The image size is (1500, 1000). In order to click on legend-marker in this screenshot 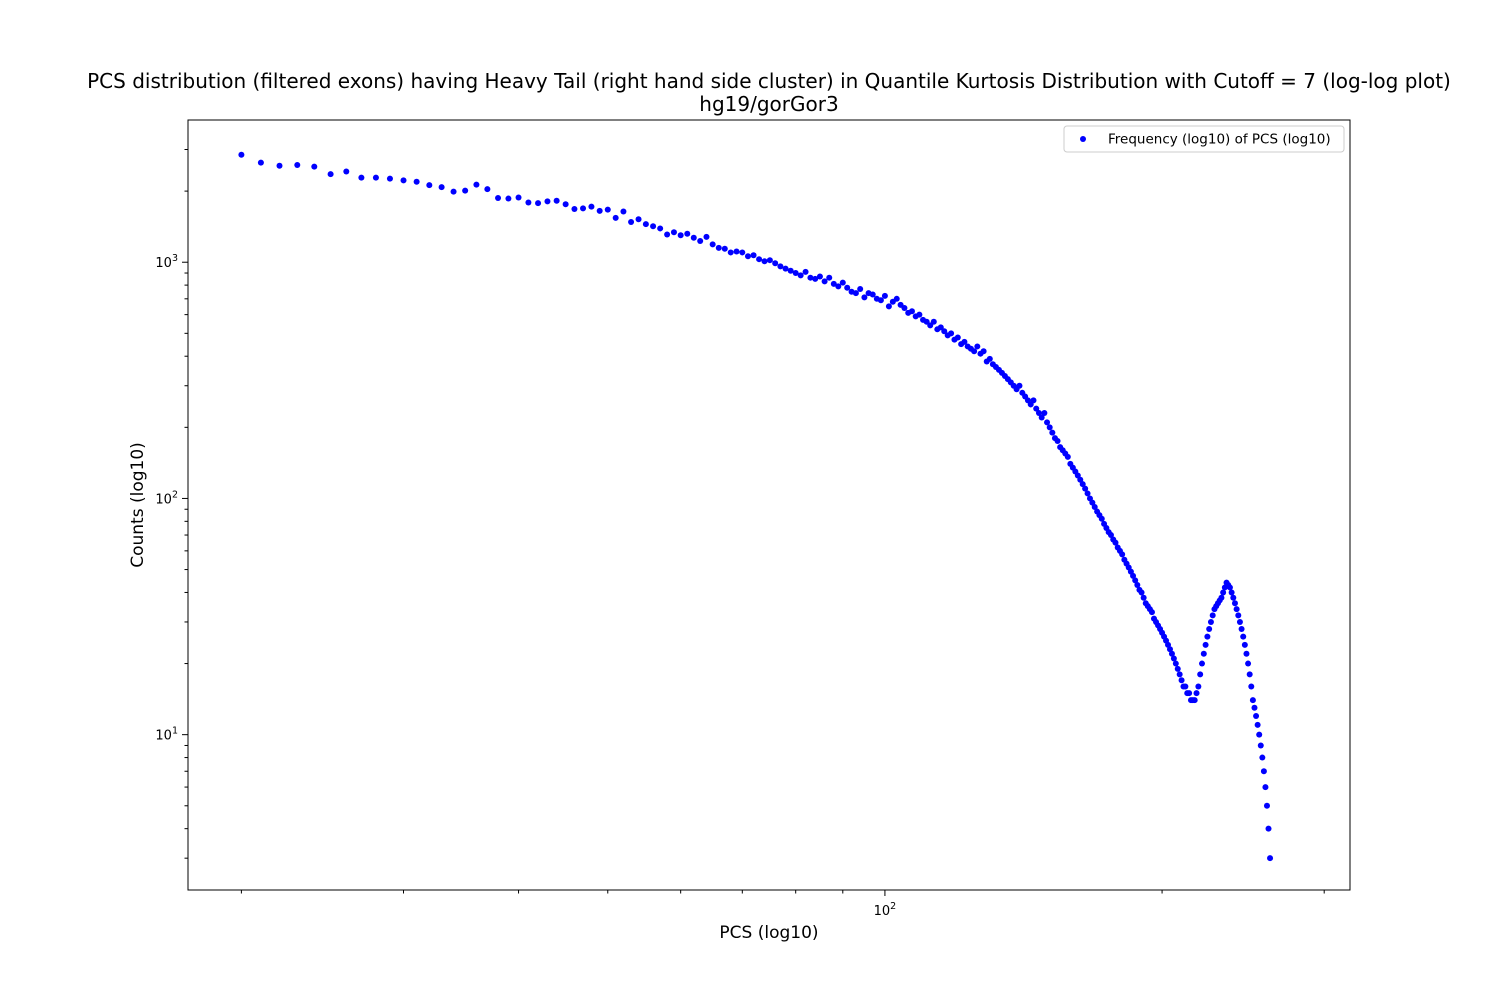, I will do `click(1083, 139)`.